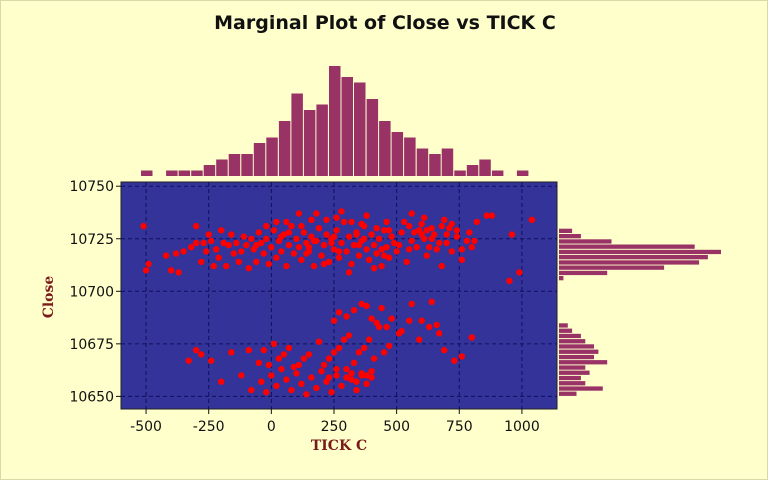 The image size is (768, 480). I want to click on y-tick-label: 10675, so click(91, 345).